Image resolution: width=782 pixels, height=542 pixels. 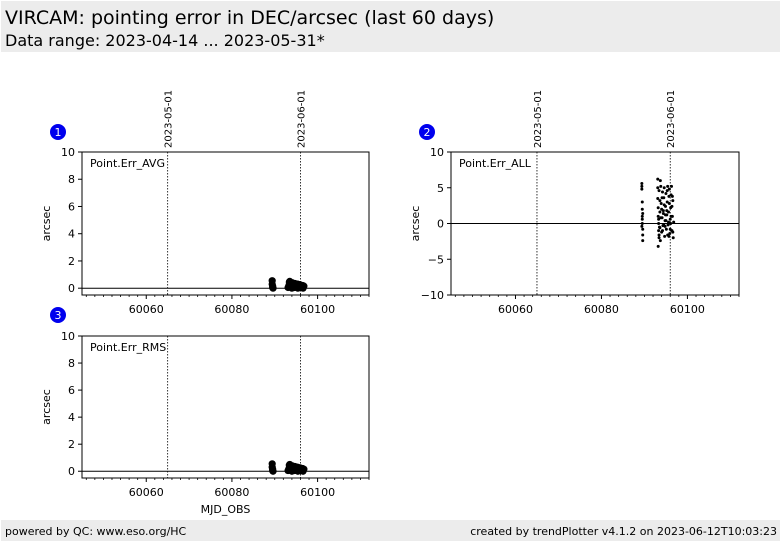 I want to click on y-tick-label: −5, so click(x=436, y=259).